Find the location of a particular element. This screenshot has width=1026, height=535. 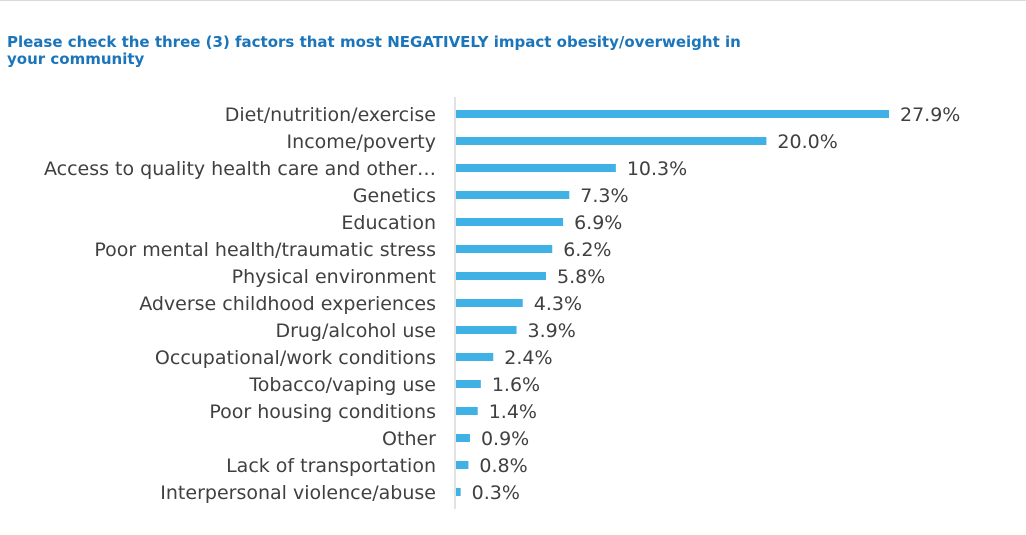

category-label: Diet/nutrition/exercise is located at coordinates (330, 115).